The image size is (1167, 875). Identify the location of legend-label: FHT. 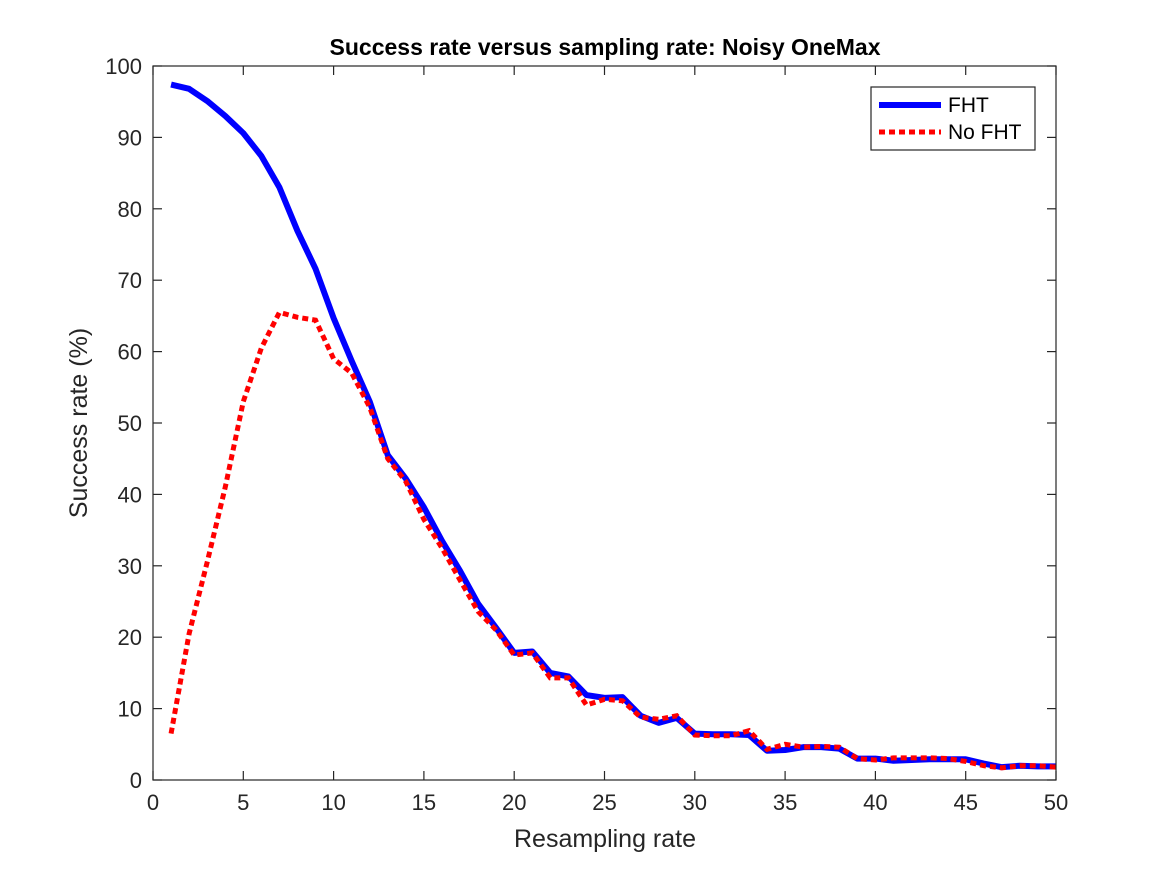
(968, 105).